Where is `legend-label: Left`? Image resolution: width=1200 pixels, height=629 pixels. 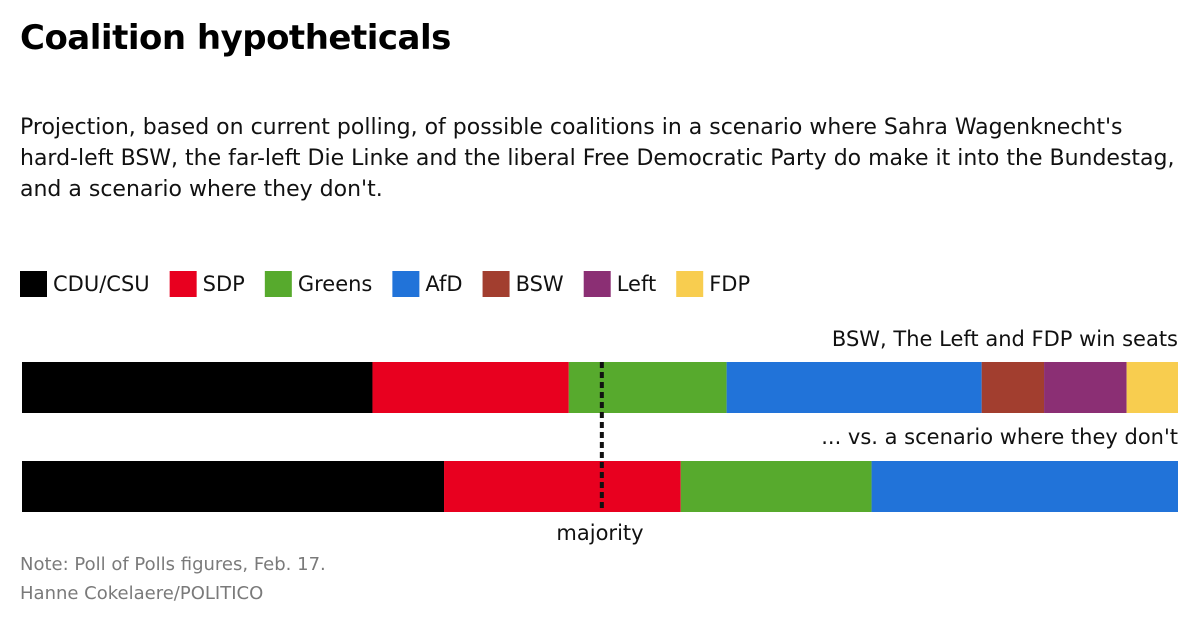 legend-label: Left is located at coordinates (637, 284).